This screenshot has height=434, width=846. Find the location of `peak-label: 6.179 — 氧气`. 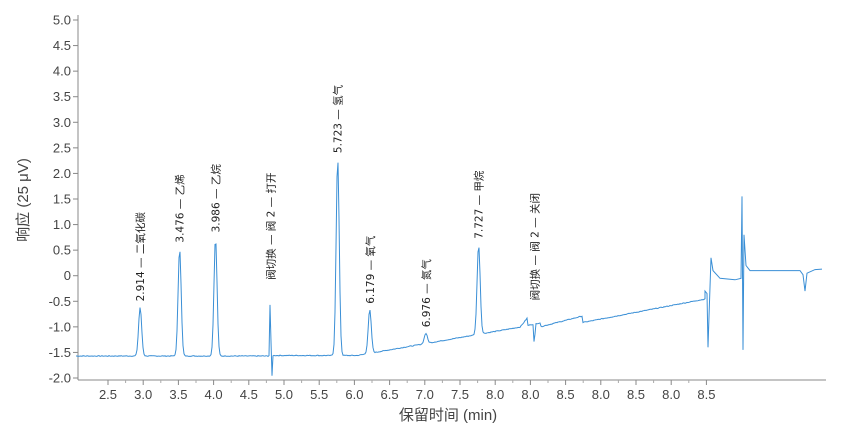

peak-label: 6.179 — 氧气 is located at coordinates (370, 269).